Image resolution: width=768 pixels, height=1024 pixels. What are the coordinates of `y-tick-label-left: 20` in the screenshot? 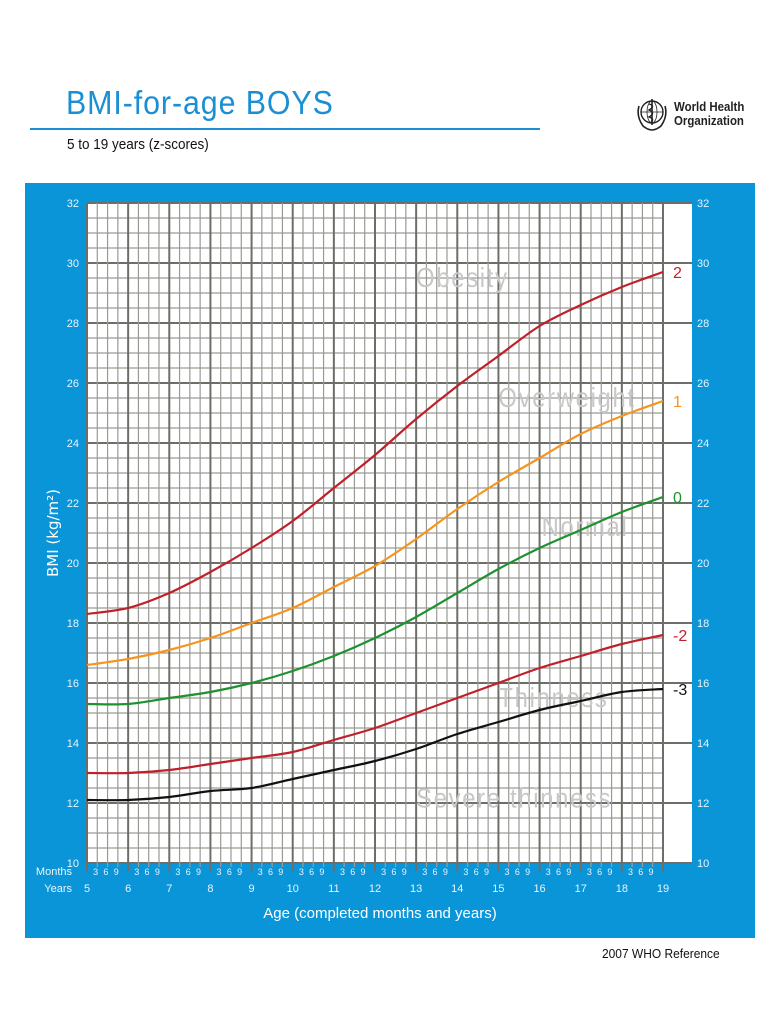 It's located at (73, 564).